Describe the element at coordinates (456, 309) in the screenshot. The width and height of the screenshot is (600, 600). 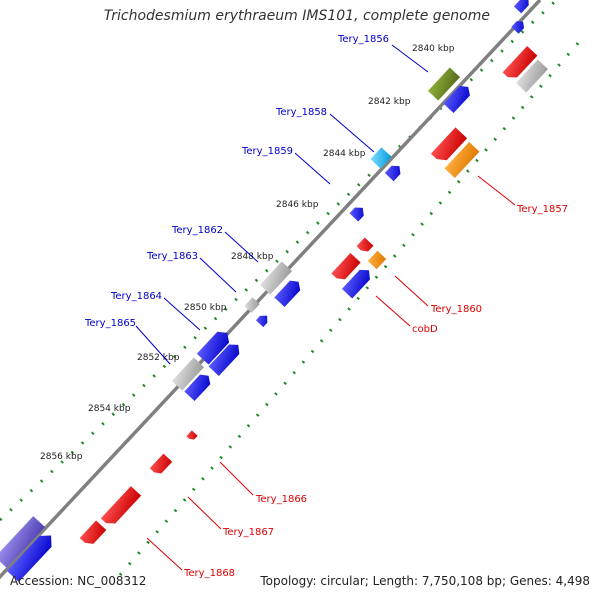
I see `gene-label-tery-1860: Tery_1860` at that location.